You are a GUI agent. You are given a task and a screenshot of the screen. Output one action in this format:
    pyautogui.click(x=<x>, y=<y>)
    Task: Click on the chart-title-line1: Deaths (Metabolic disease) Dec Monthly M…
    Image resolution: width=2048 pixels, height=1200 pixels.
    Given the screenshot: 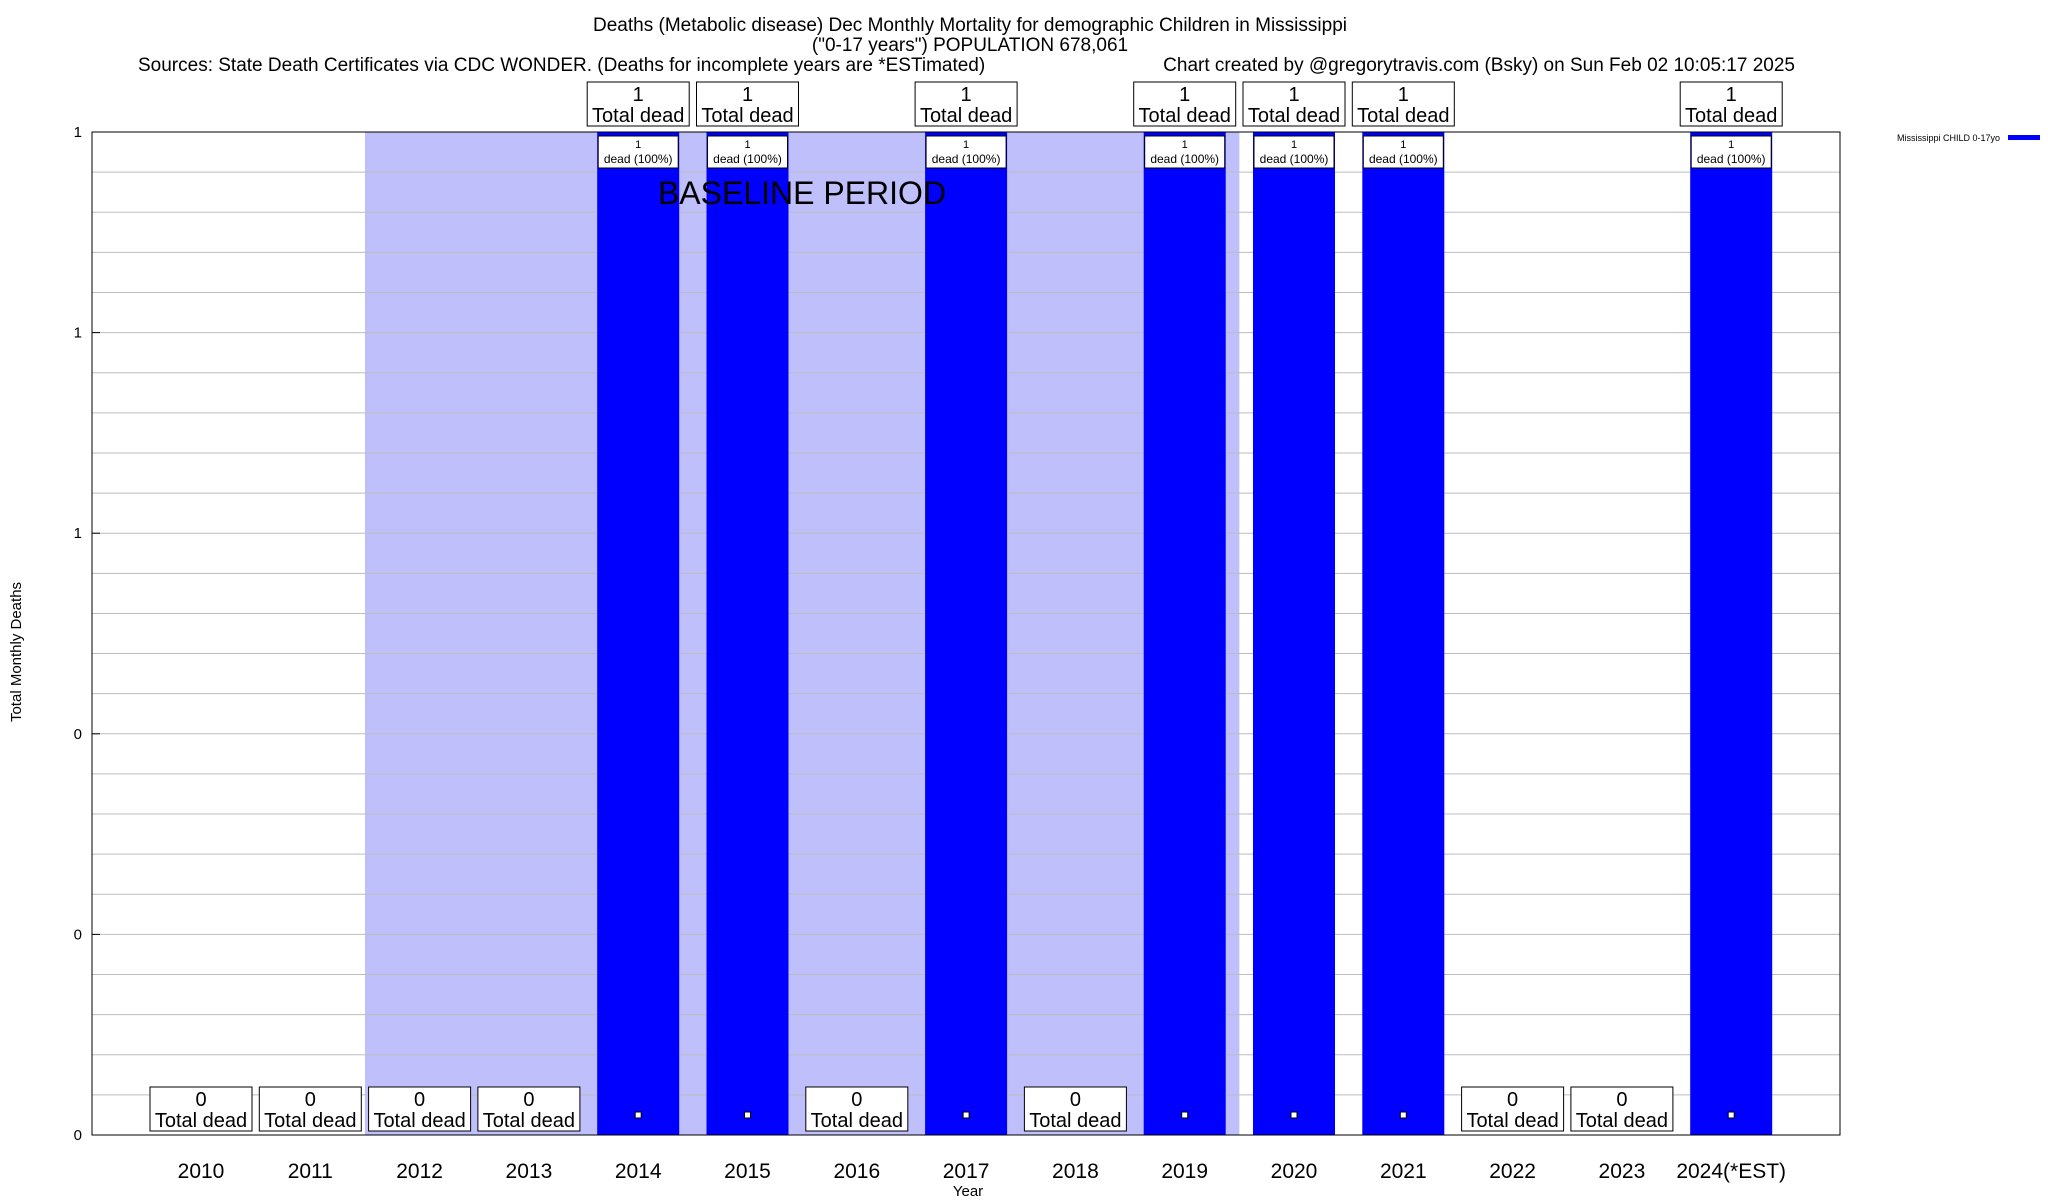 What is the action you would take?
    pyautogui.click(x=970, y=25)
    